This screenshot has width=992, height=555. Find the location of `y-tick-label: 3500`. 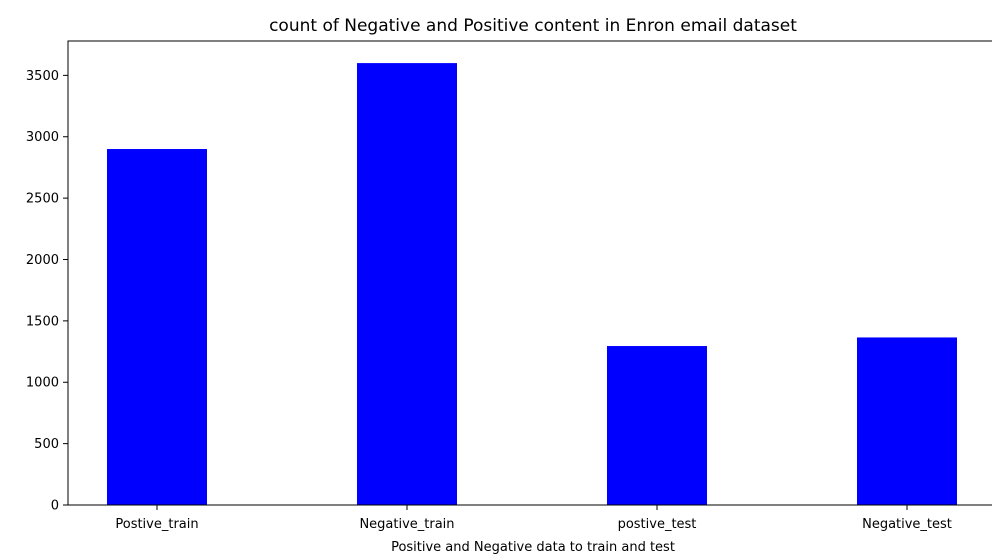

y-tick-label: 3500 is located at coordinates (42, 76).